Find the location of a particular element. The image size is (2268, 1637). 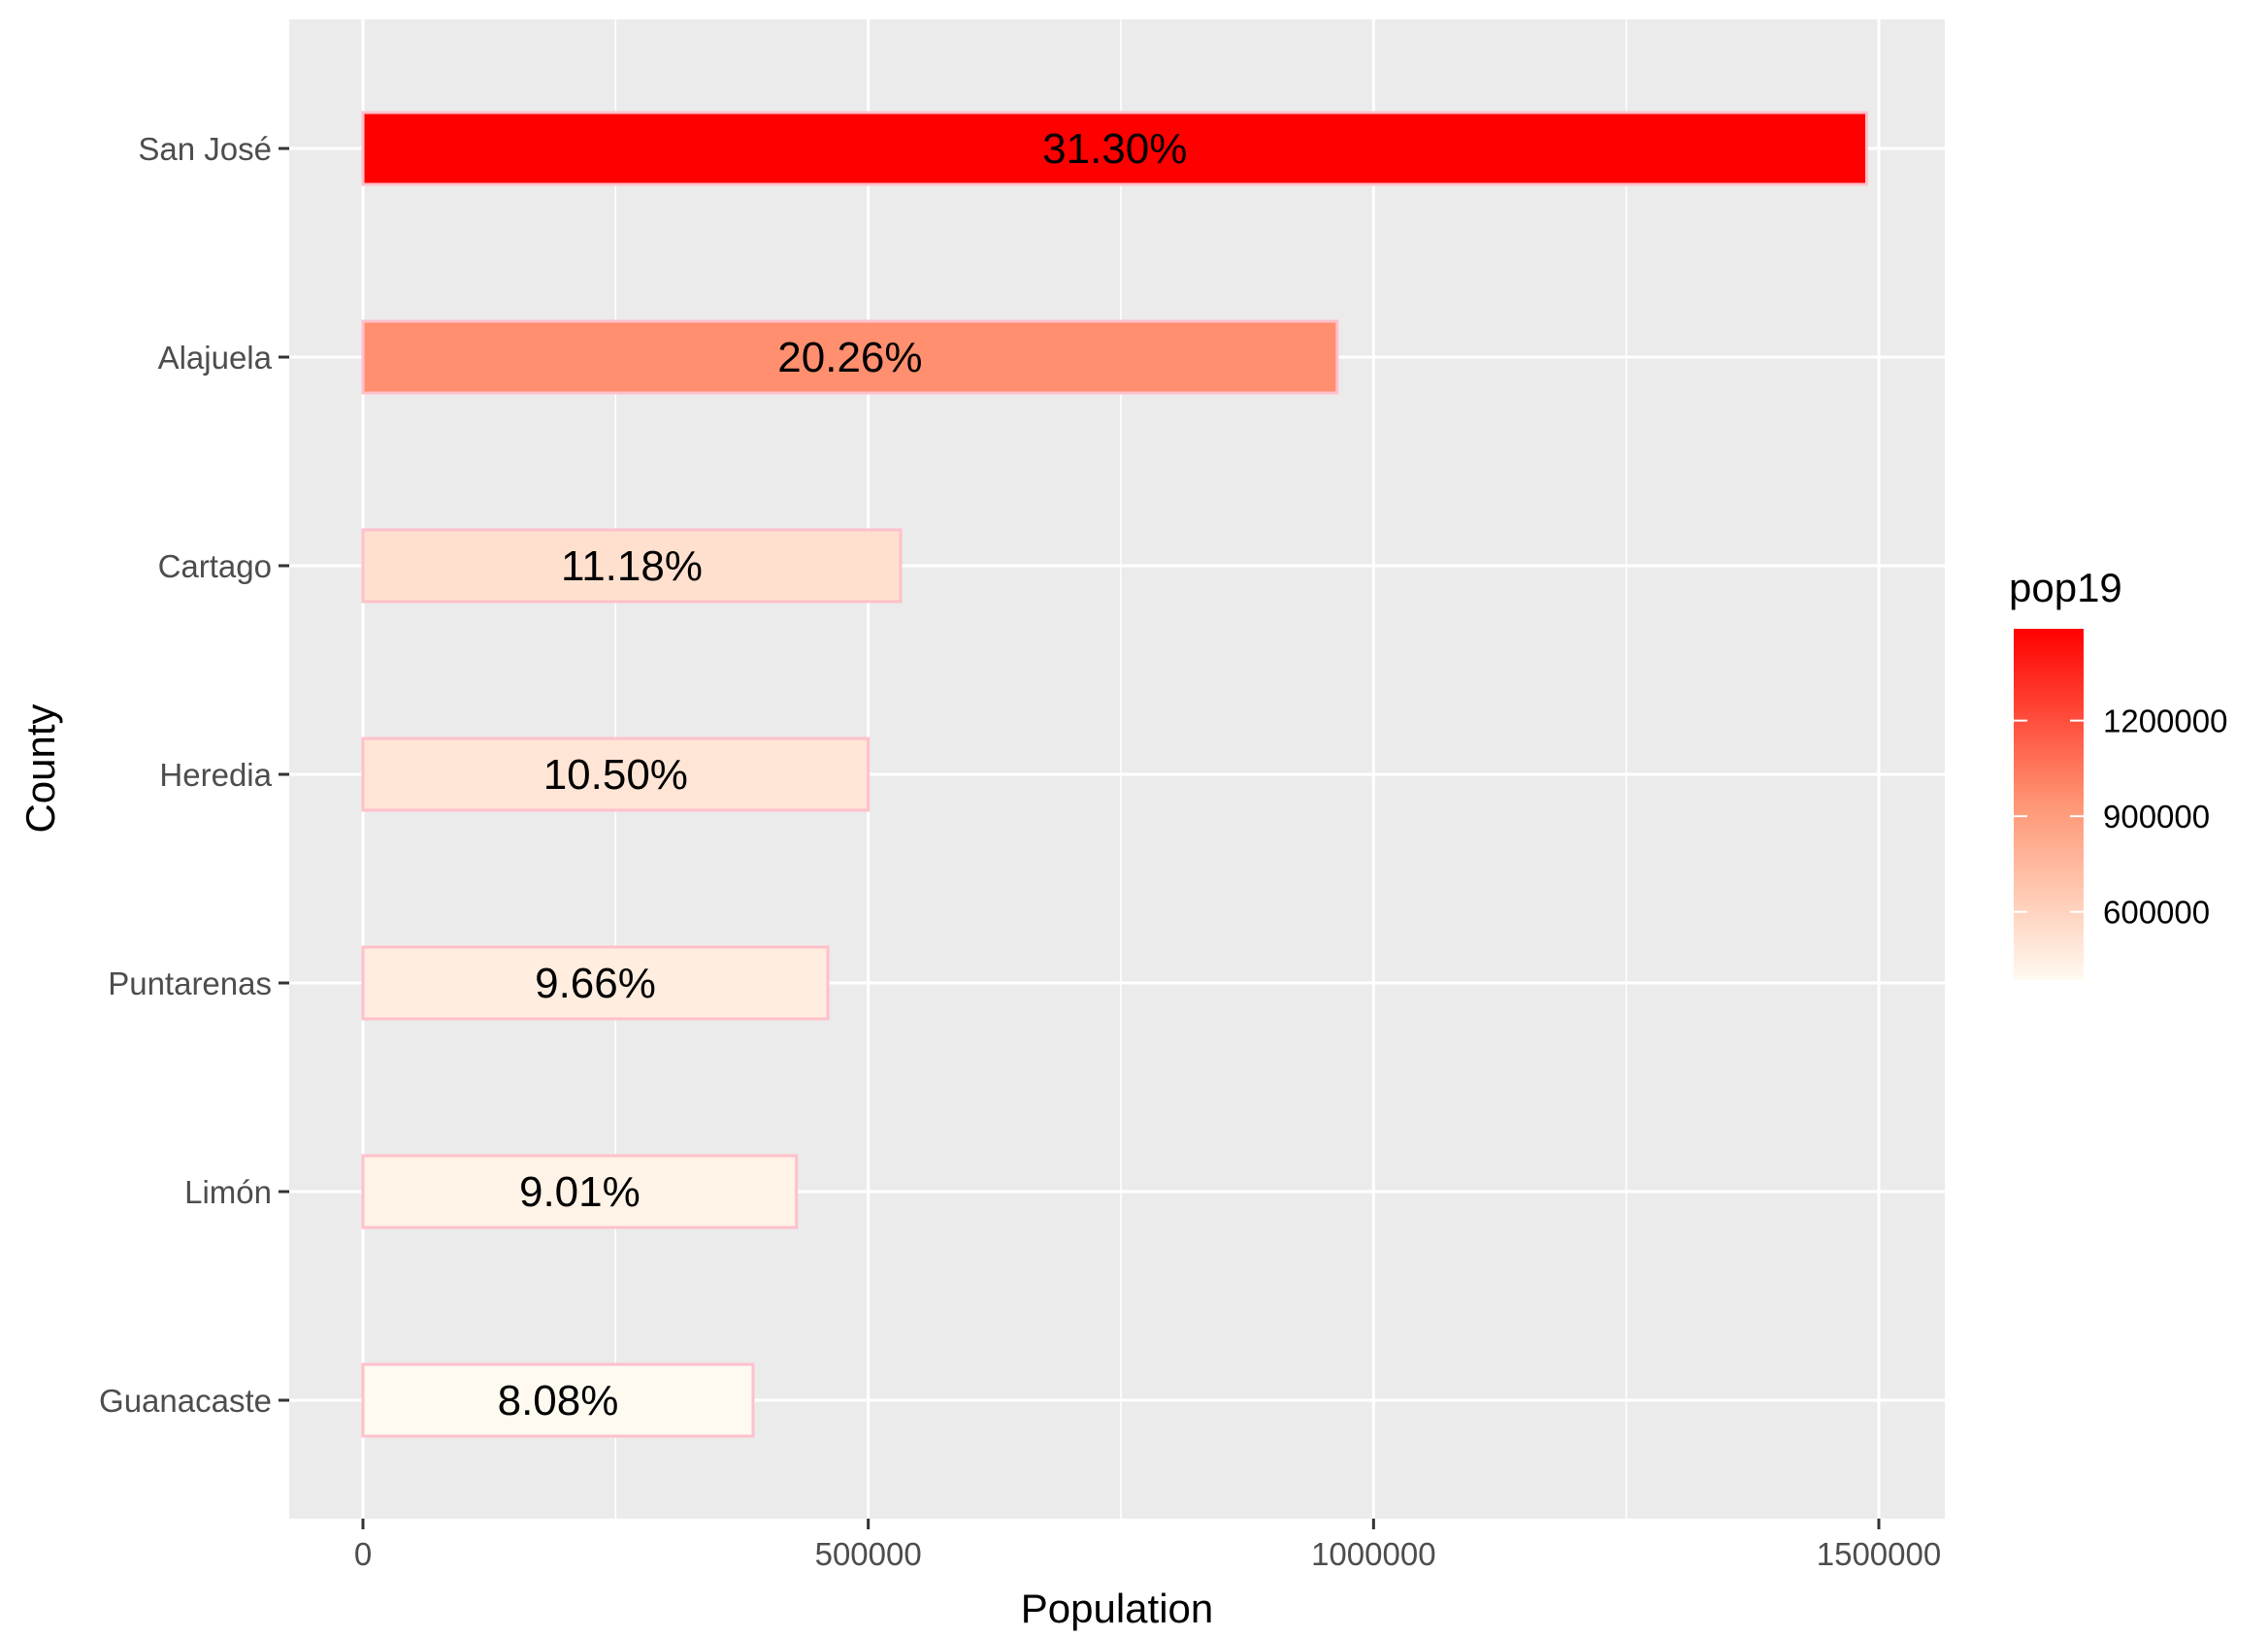

x-tick-label: 1500000 is located at coordinates (1879, 1554).